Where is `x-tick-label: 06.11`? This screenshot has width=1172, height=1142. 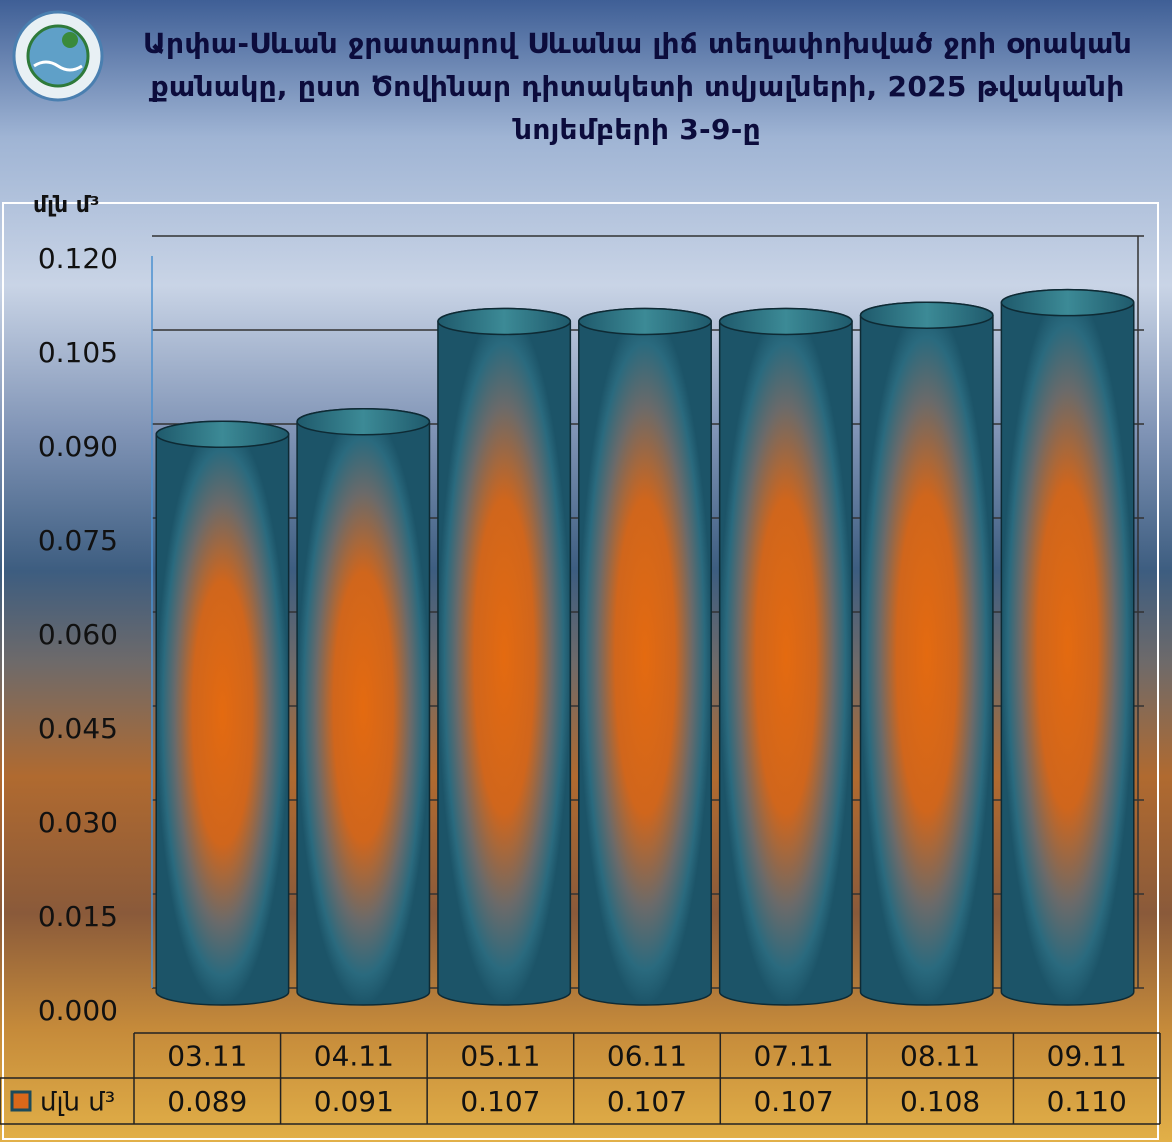 x-tick-label: 06.11 is located at coordinates (647, 1056).